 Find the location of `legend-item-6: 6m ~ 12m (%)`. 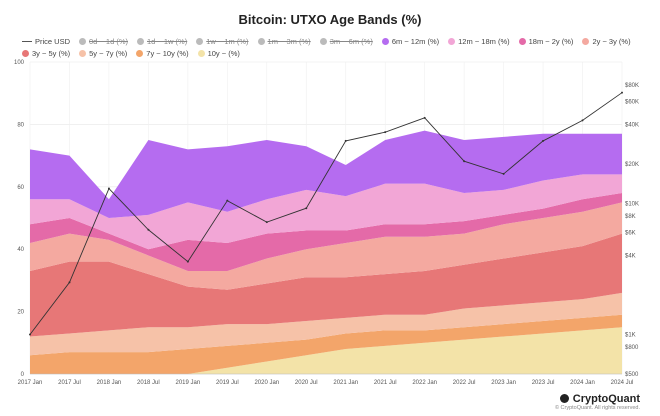

legend-item-6: 6m ~ 12m (%) is located at coordinates (410, 42).